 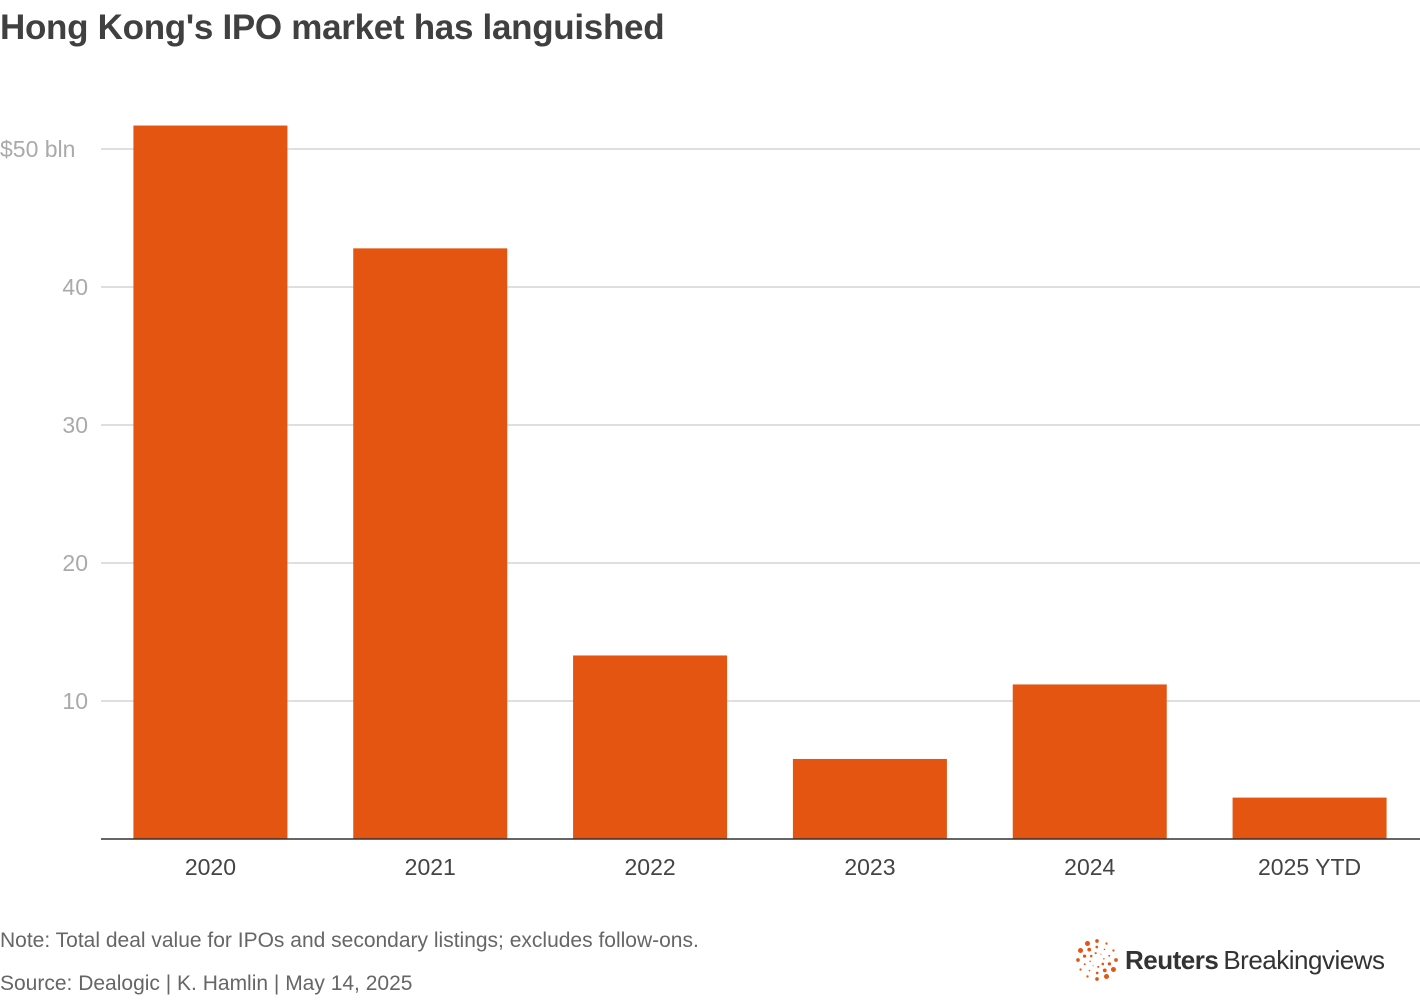 I want to click on x-tick-label: 2020, so click(x=210, y=867).